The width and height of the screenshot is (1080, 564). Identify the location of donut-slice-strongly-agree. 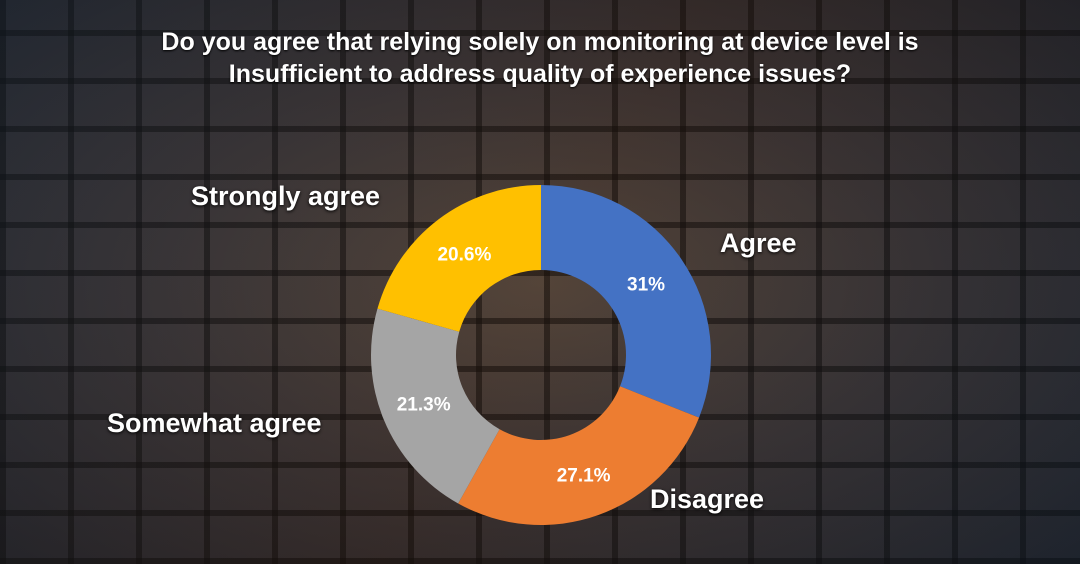
(459, 258).